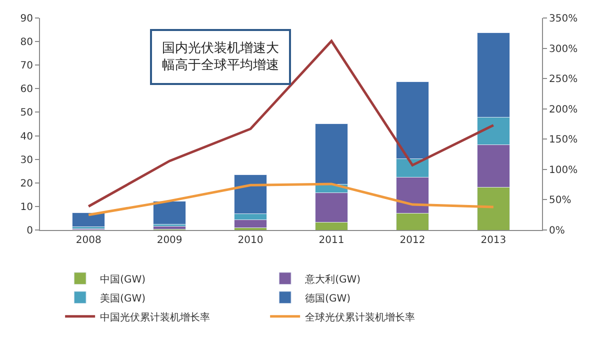 Image resolution: width=600 pixels, height=343 pixels. What do you see at coordinates (563, 110) in the screenshot?
I see `y2-tick-label: 200%` at bounding box center [563, 110].